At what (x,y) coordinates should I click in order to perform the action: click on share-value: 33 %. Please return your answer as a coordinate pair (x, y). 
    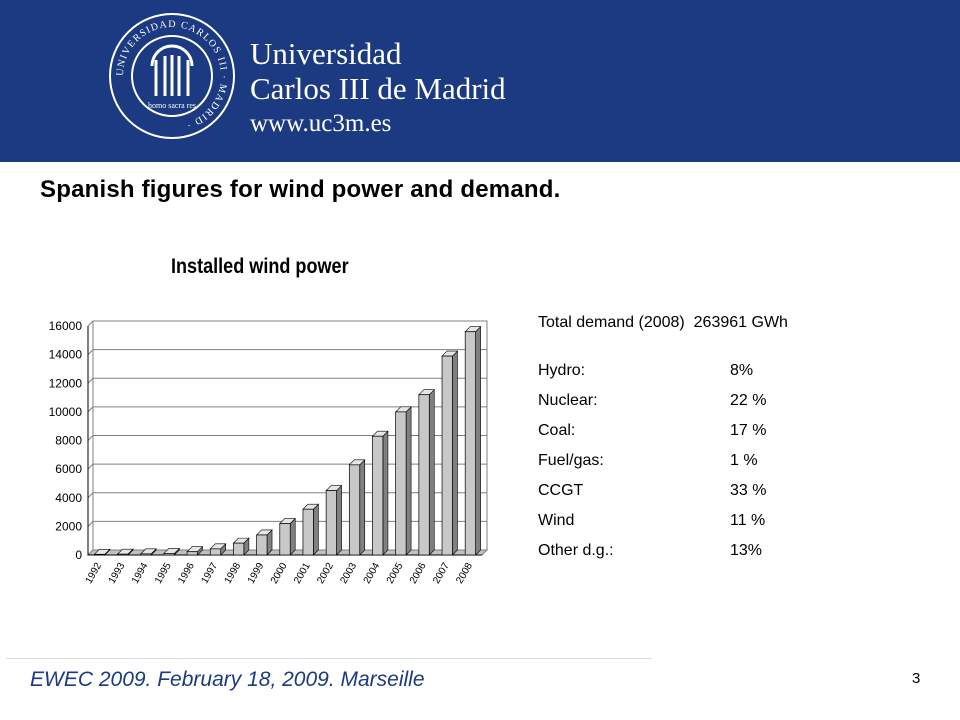
    Looking at the image, I should click on (748, 490).